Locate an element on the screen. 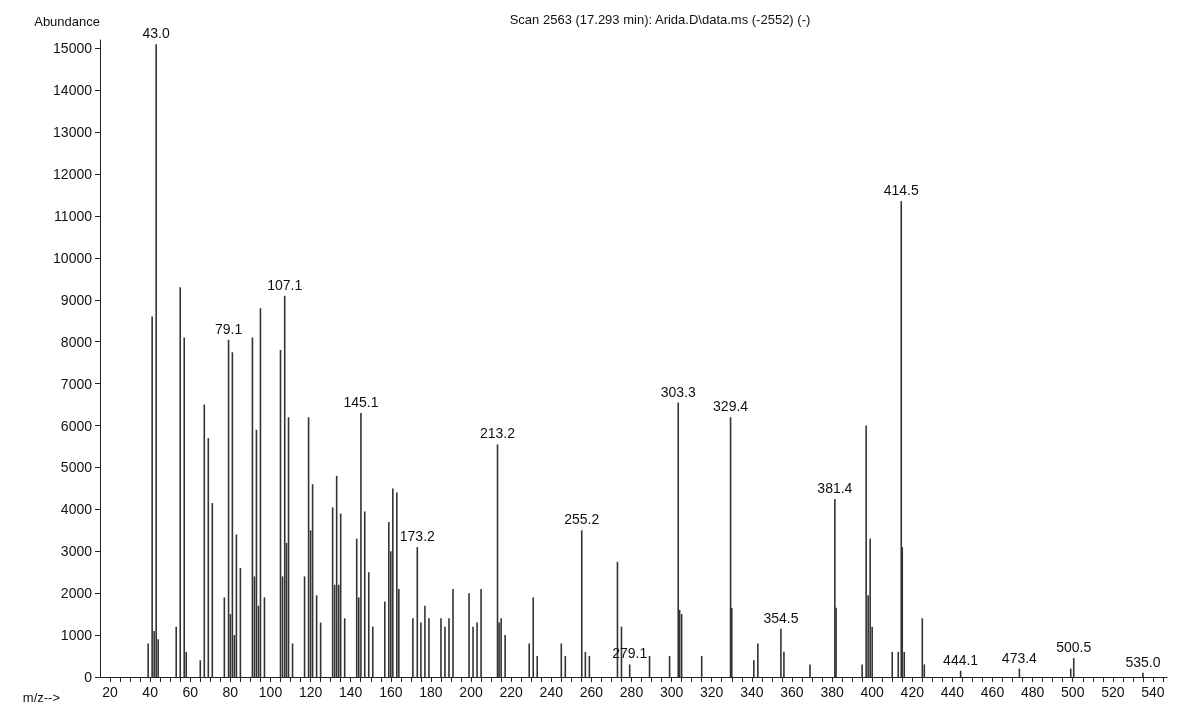  x-tick-label: 440 is located at coordinates (952, 692).